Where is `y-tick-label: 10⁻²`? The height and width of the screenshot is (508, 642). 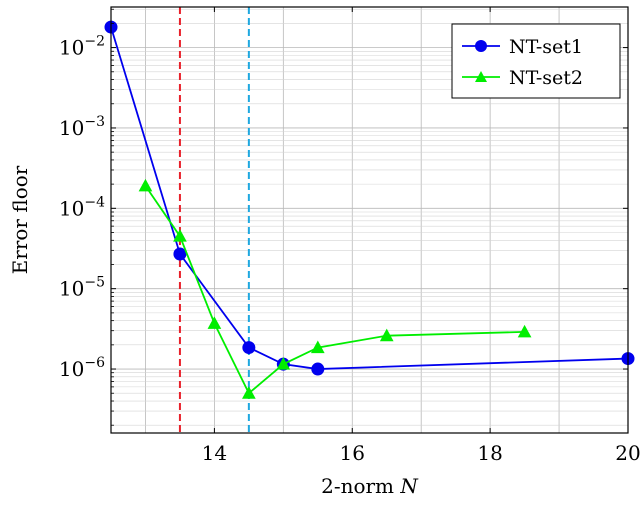
y-tick-label: 10⁻² is located at coordinates (82, 47).